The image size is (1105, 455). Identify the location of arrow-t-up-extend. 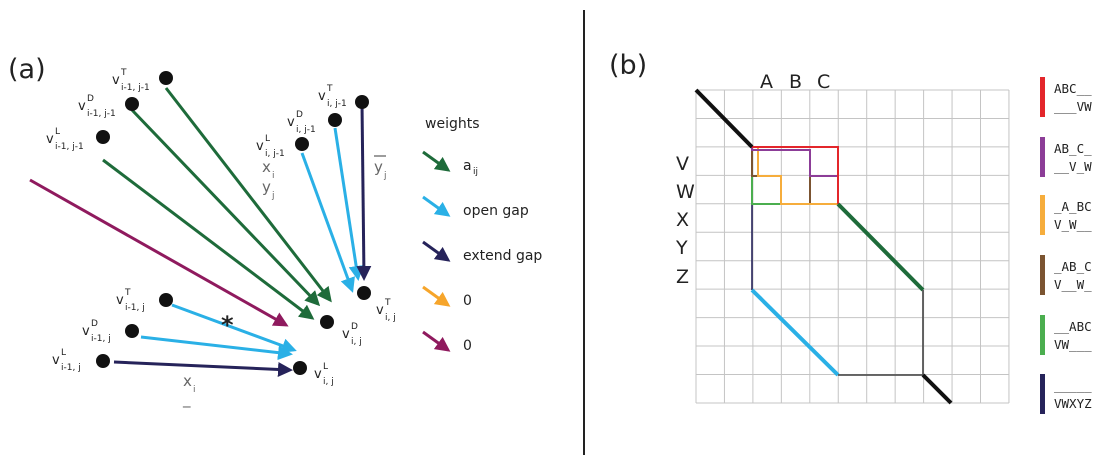
(364, 191).